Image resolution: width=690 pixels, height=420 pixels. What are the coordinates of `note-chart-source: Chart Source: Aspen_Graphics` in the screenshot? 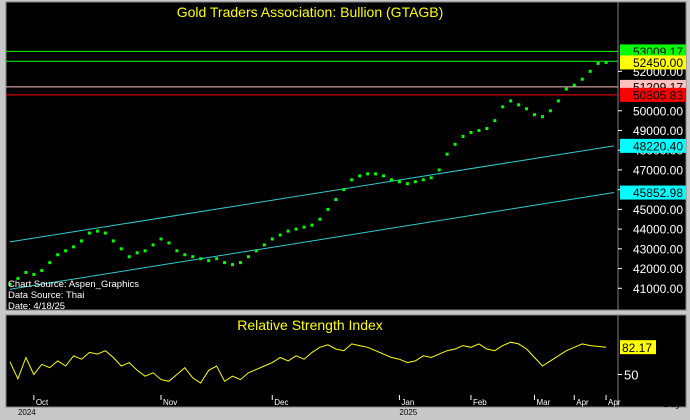 It's located at (73, 284).